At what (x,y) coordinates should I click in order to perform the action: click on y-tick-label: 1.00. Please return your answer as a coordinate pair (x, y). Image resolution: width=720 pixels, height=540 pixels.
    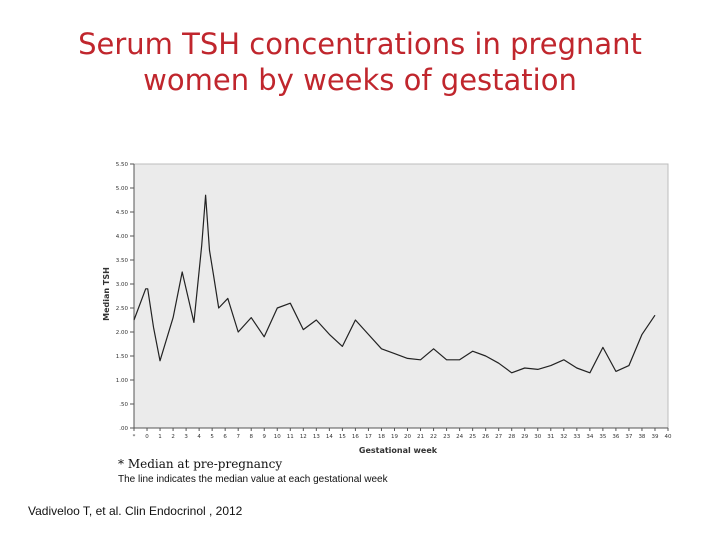
    Looking at the image, I should click on (122, 381).